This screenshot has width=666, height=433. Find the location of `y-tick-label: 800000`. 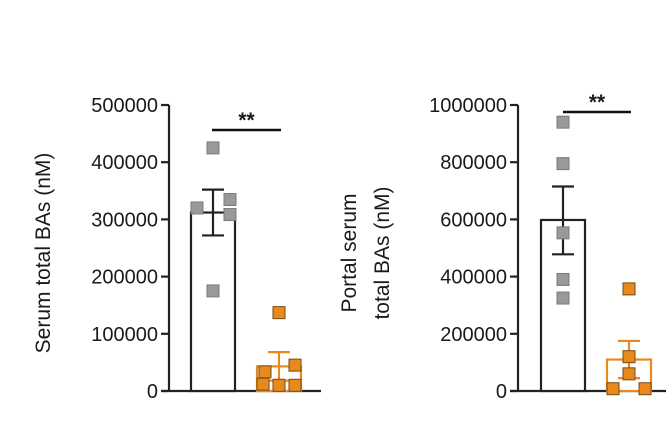

y-tick-label: 800000 is located at coordinates (473, 163).